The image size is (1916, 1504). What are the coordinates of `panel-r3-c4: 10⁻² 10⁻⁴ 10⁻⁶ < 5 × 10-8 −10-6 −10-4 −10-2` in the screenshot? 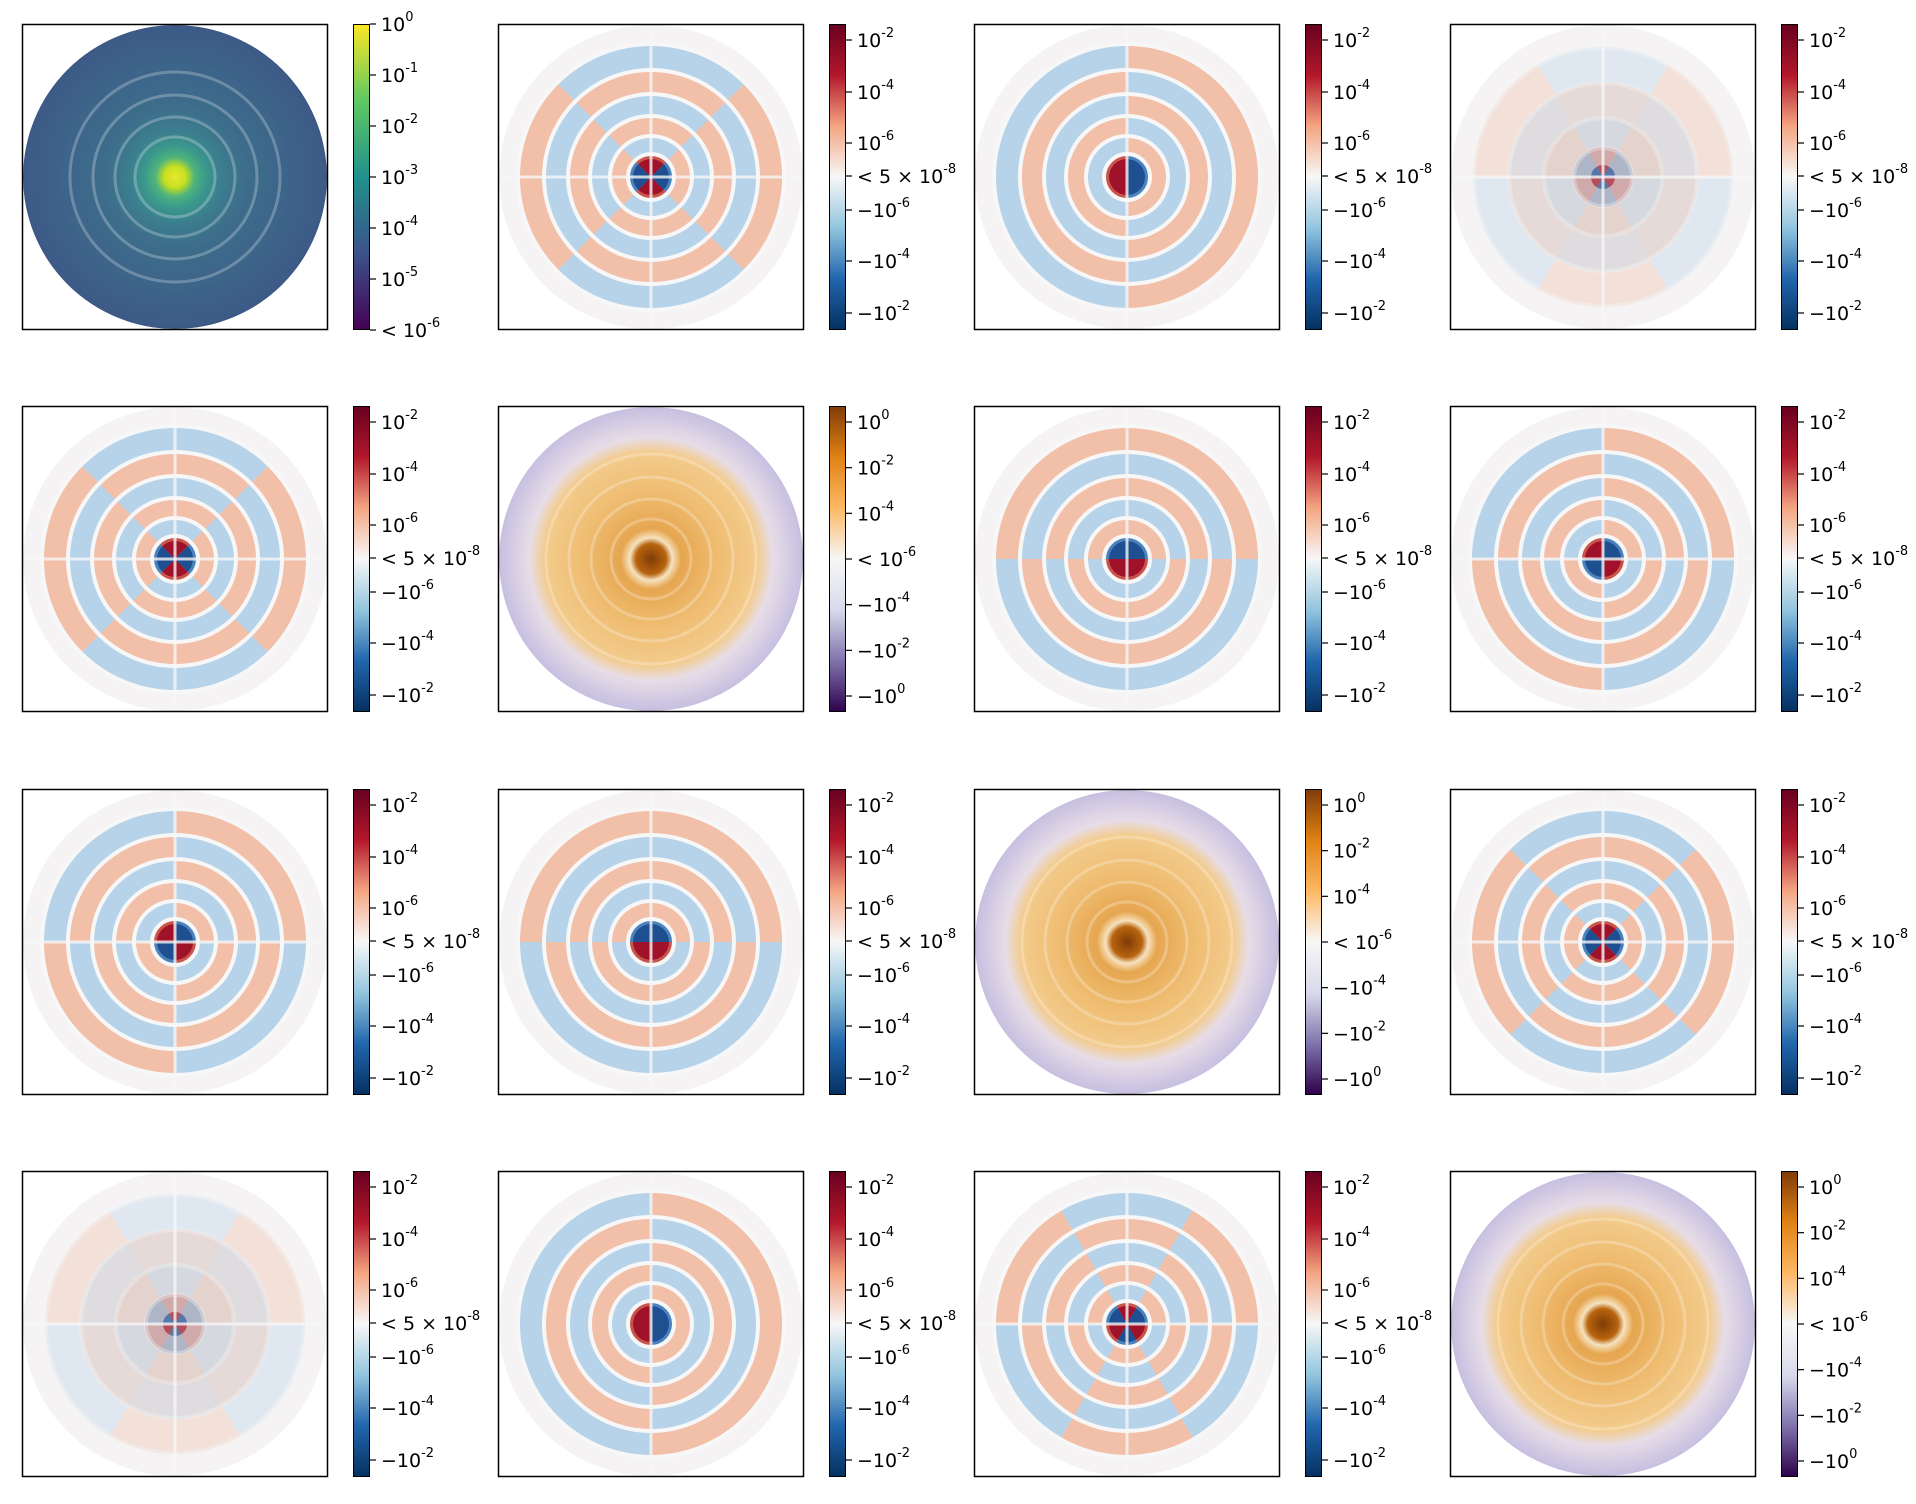 It's located at (1678, 942).